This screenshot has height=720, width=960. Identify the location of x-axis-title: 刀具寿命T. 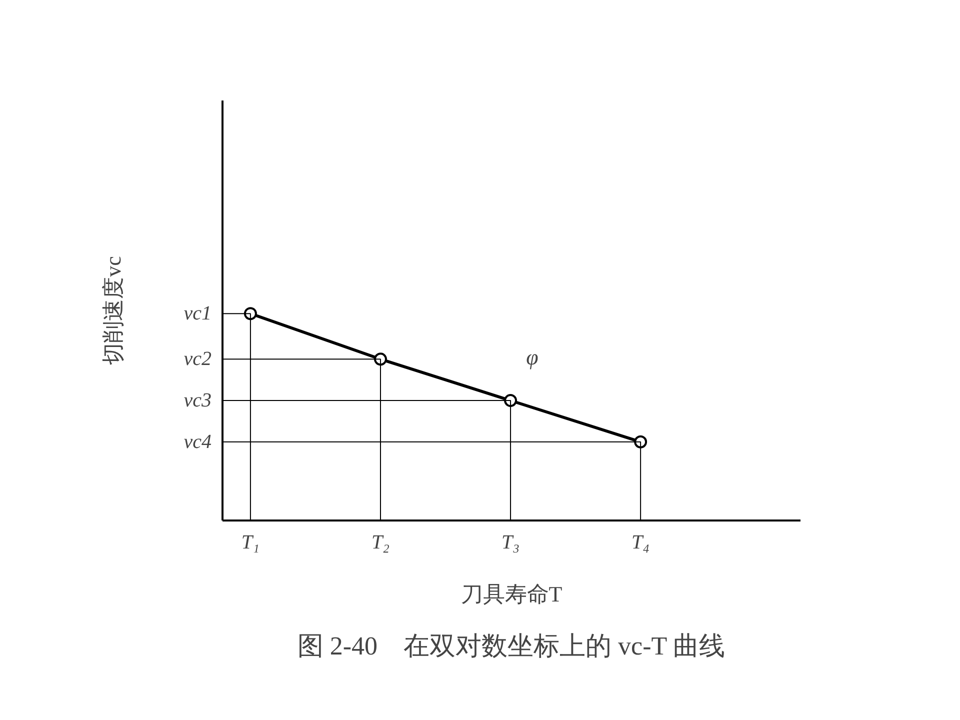
(511, 594).